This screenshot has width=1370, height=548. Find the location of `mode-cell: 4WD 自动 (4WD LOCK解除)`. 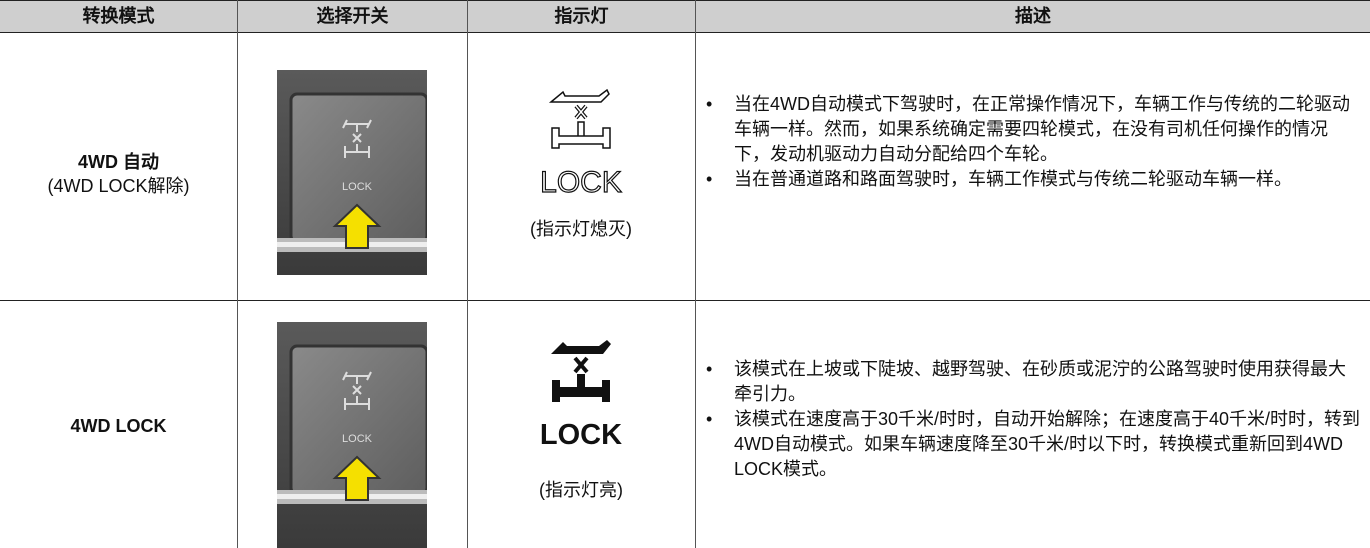

mode-cell: 4WD 自动 (4WD LOCK解除) is located at coordinates (118, 174).